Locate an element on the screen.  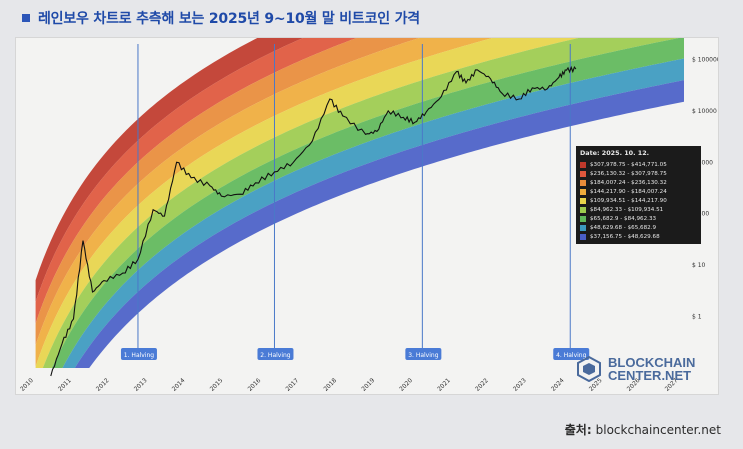
tooltip-row: $307,978.75 - $414,771.05 is located at coordinates (638, 164).